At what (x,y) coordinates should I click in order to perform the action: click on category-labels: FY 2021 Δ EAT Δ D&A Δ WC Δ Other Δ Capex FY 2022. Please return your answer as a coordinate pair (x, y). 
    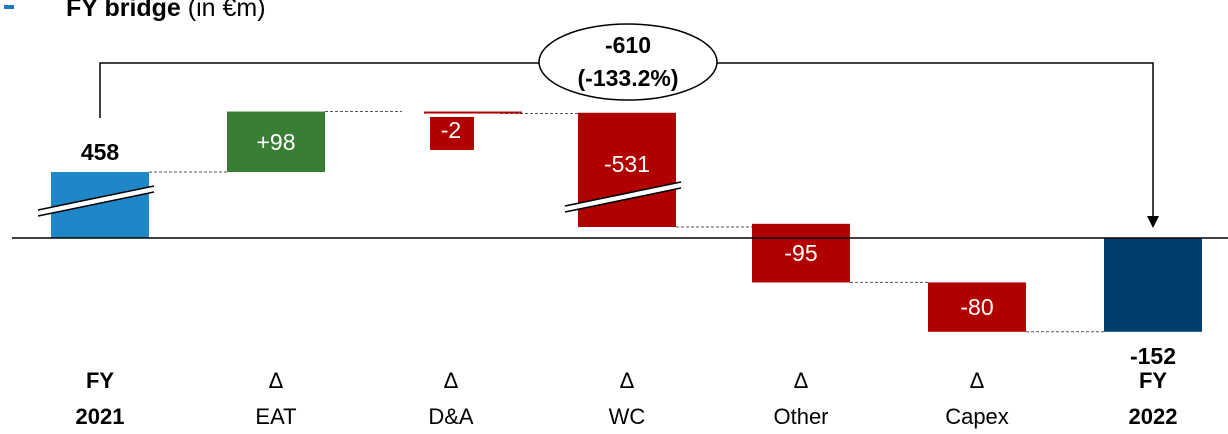
    Looking at the image, I should click on (627, 398).